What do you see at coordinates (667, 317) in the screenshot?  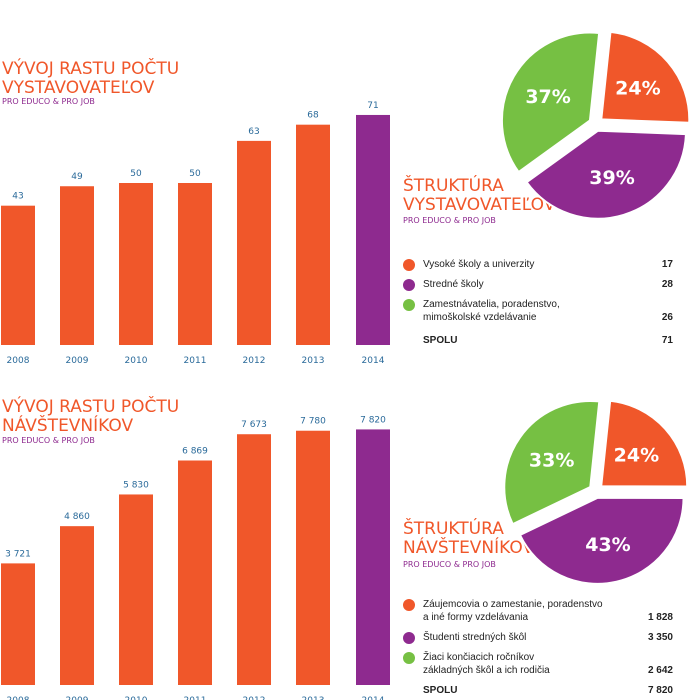 I see `legend-value: 26` at bounding box center [667, 317].